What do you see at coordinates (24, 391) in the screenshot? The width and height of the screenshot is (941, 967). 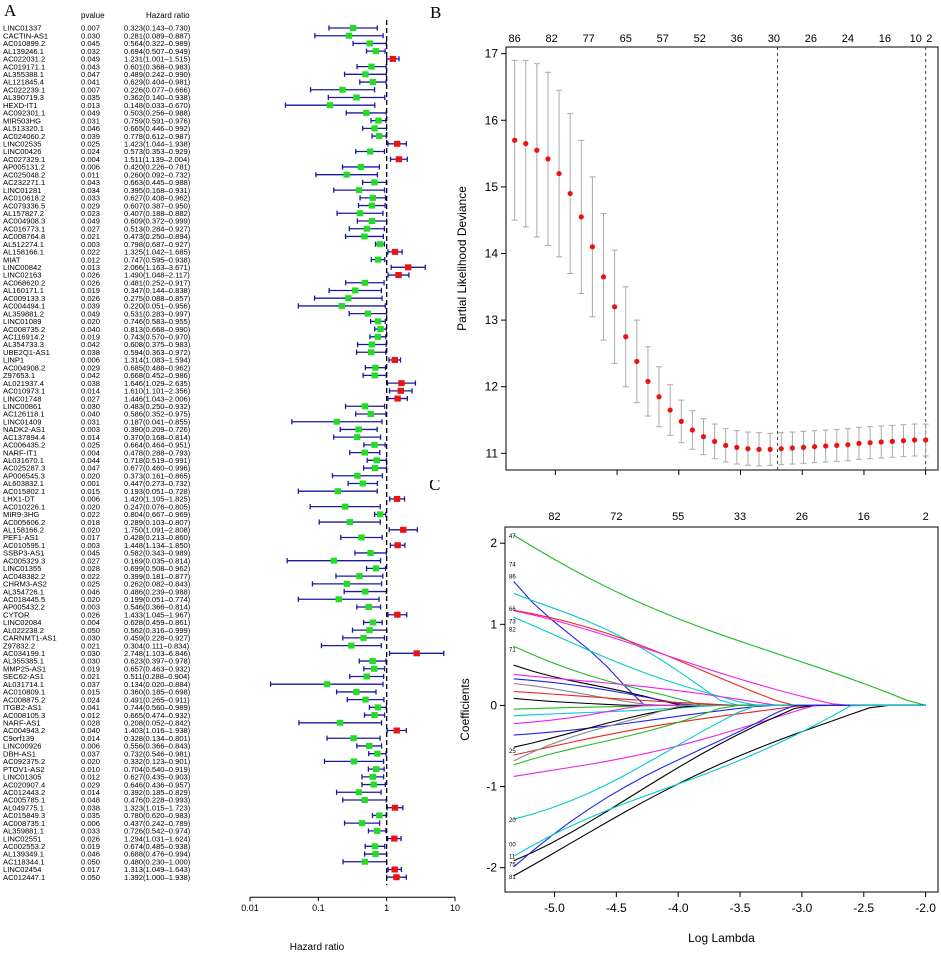 I see `gene-label: AC010973.1` at bounding box center [24, 391].